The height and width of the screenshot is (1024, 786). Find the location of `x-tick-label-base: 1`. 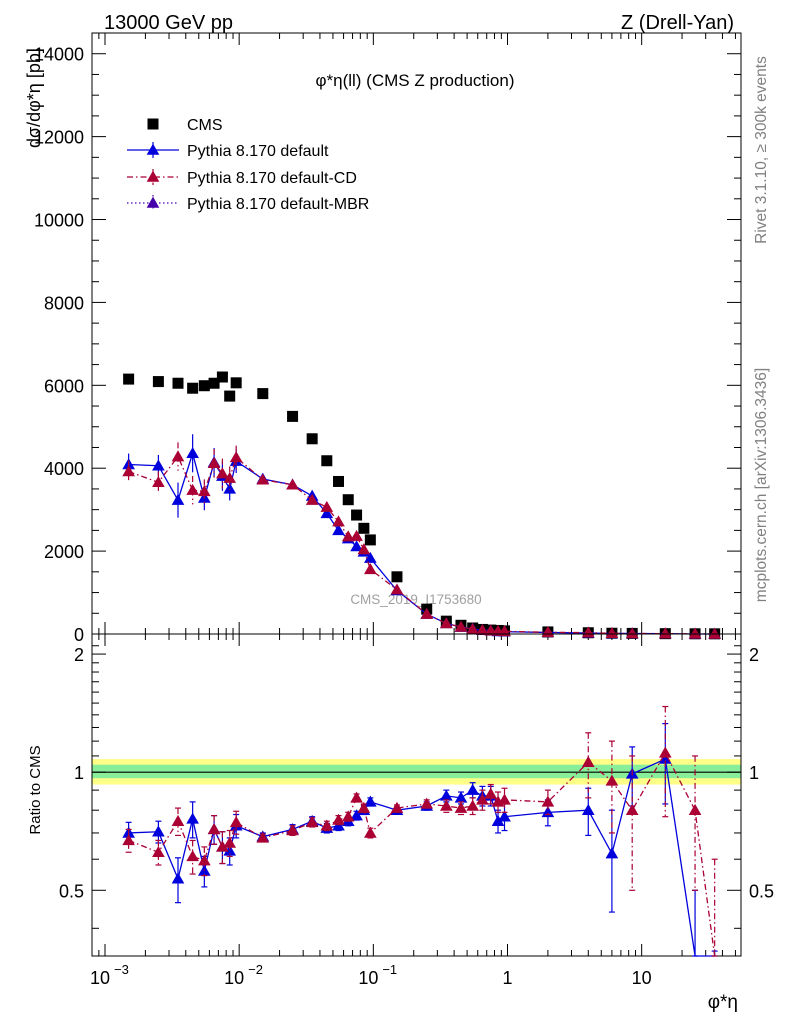

x-tick-label-base: 1 is located at coordinates (507, 978).